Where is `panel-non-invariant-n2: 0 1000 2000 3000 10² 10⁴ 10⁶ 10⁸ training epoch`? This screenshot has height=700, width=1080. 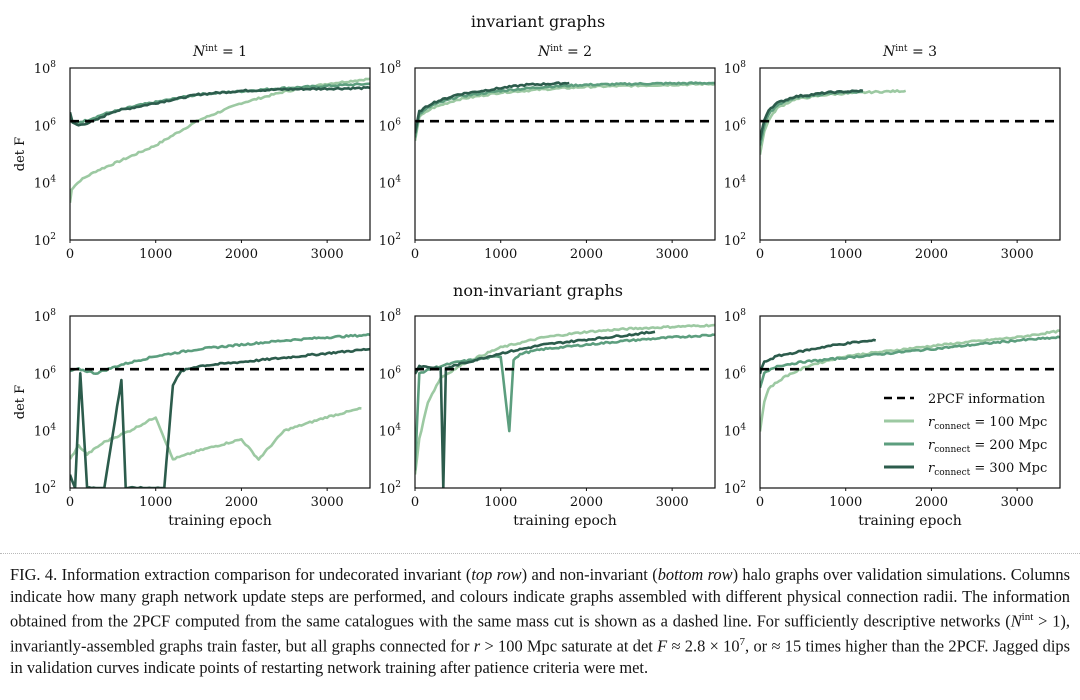
panel-non-invariant-n2: 0 1000 2000 3000 10² 10⁴ 10⁶ 10⁸ training epoch is located at coordinates (547, 418).